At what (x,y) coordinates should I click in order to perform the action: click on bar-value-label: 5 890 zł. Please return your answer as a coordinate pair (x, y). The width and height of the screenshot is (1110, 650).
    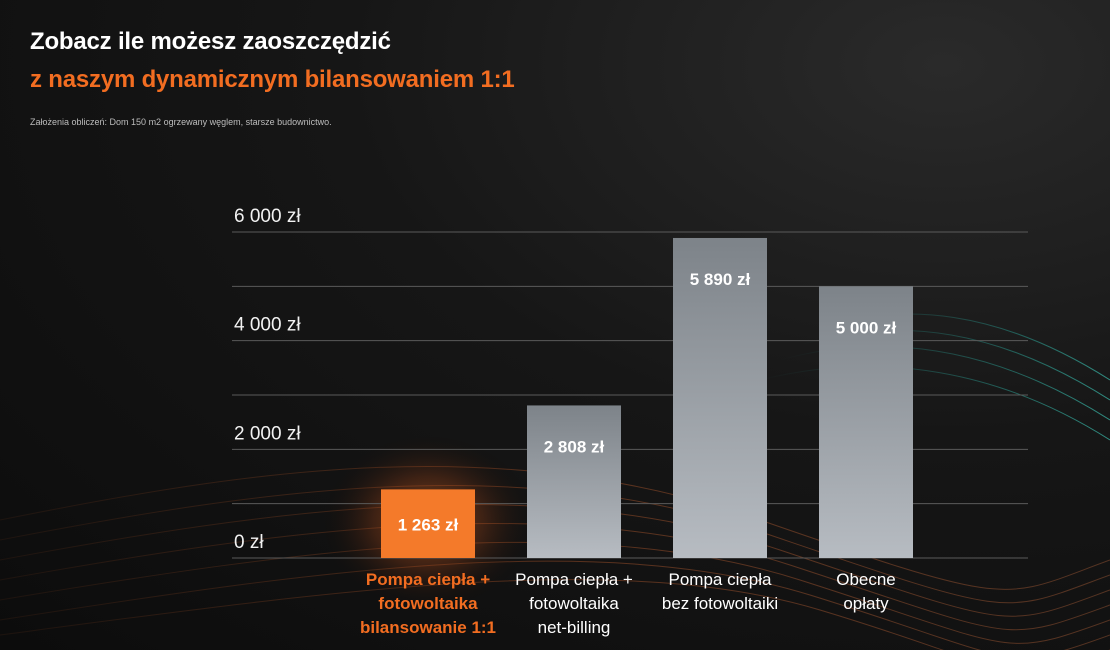
    Looking at the image, I should click on (720, 279).